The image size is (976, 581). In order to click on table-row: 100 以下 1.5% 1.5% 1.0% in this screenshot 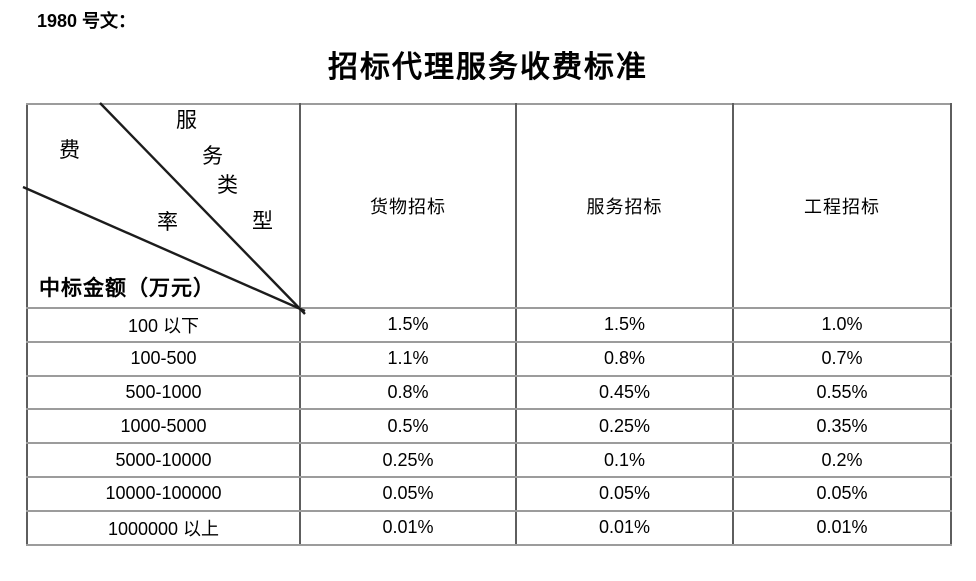, I will do `click(489, 325)`.